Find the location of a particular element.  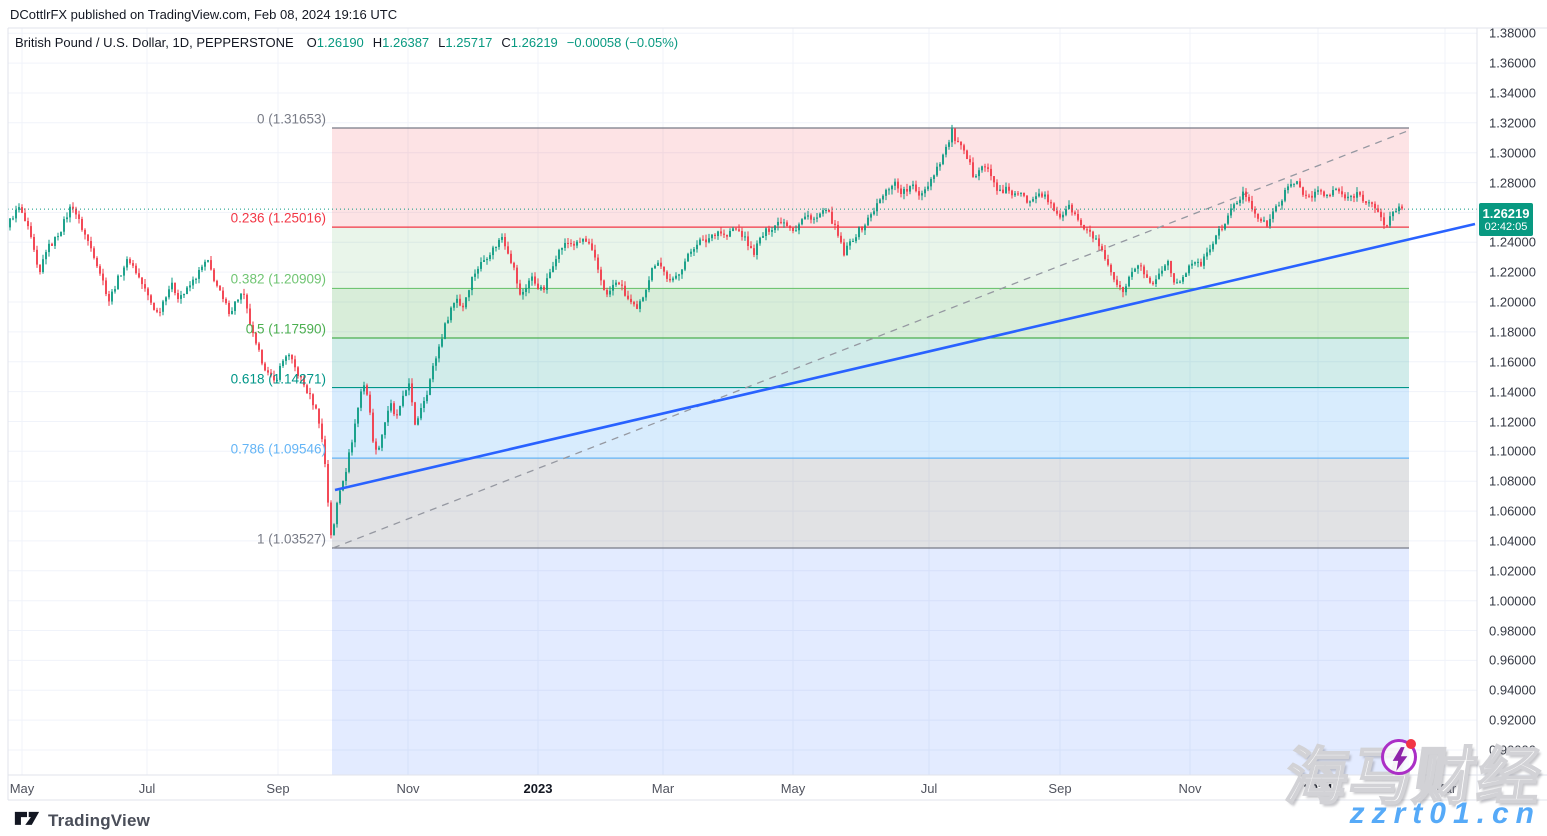

ohlc-close: C1.26219 is located at coordinates (529, 42).